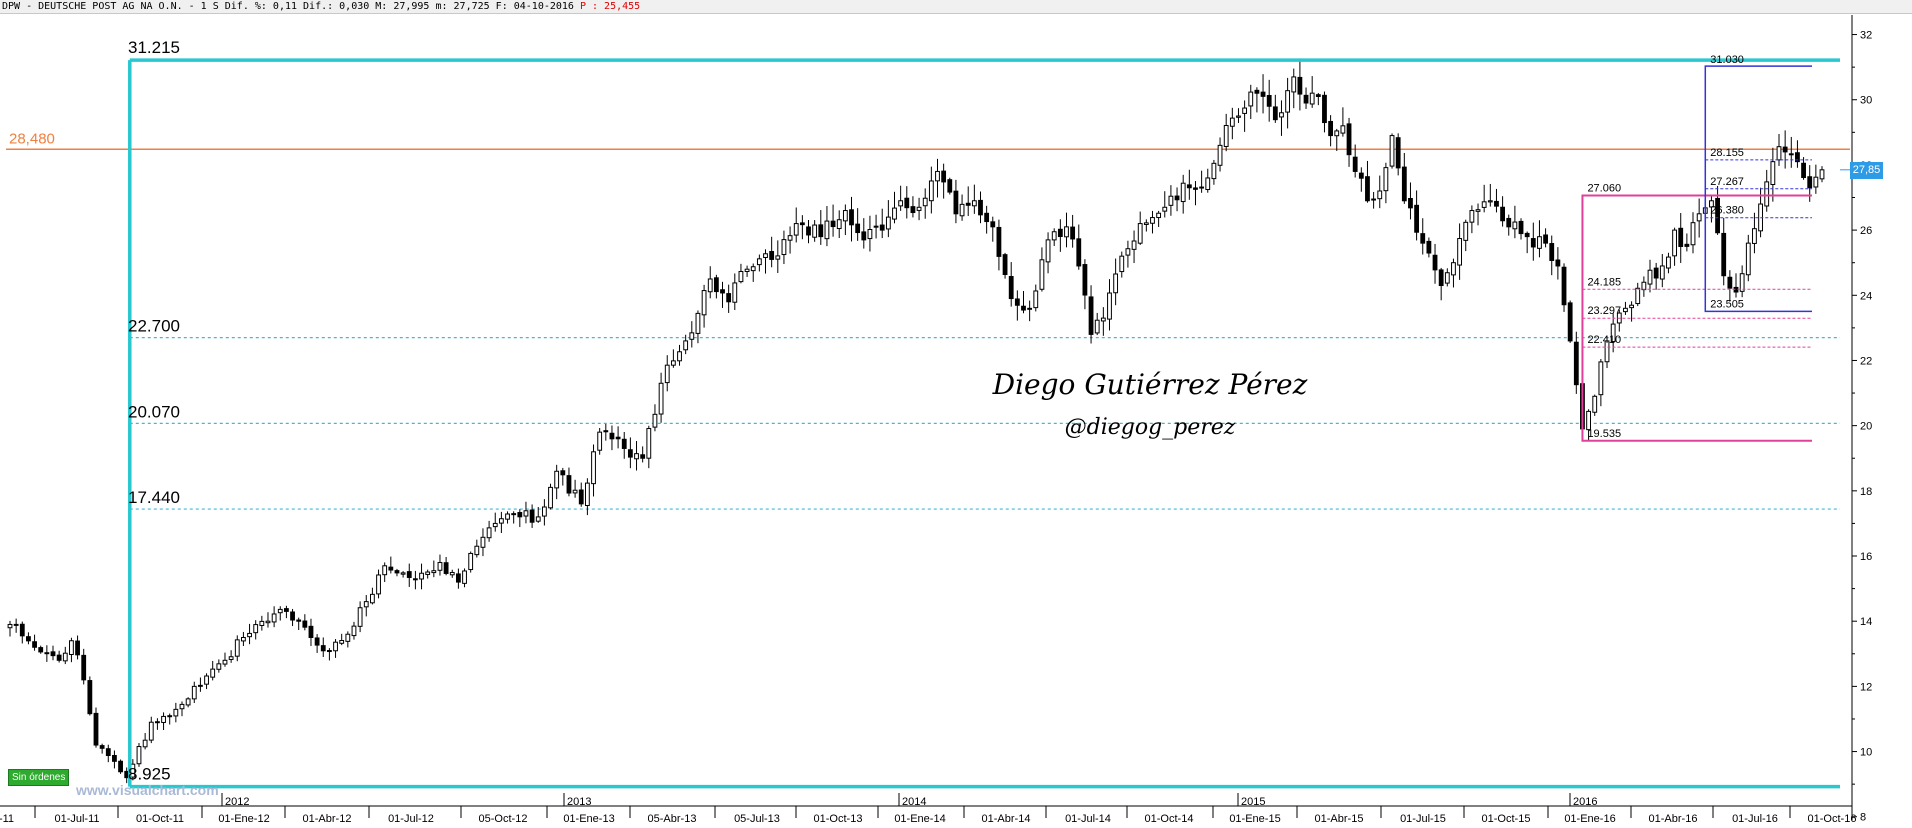  Describe the element at coordinates (914, 802) in the screenshot. I see `year-label: 2014` at that location.